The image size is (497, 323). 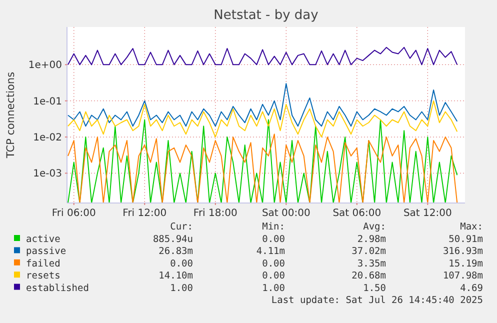 I want to click on x-tick-label: Fri 06:00, so click(x=74, y=213).